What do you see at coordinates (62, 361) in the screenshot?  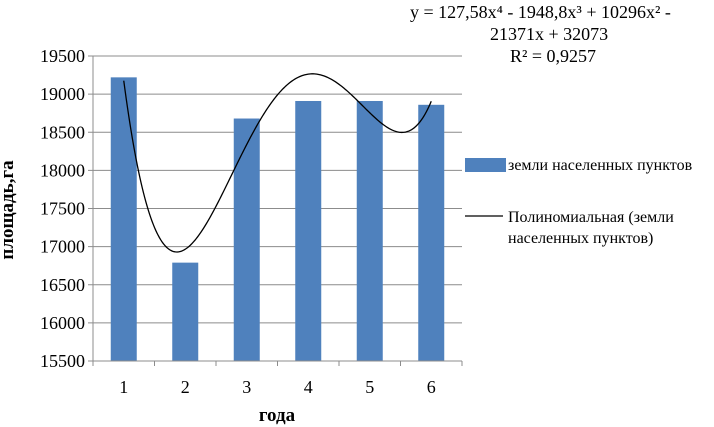 I see `y-tick-label: 15500` at bounding box center [62, 361].